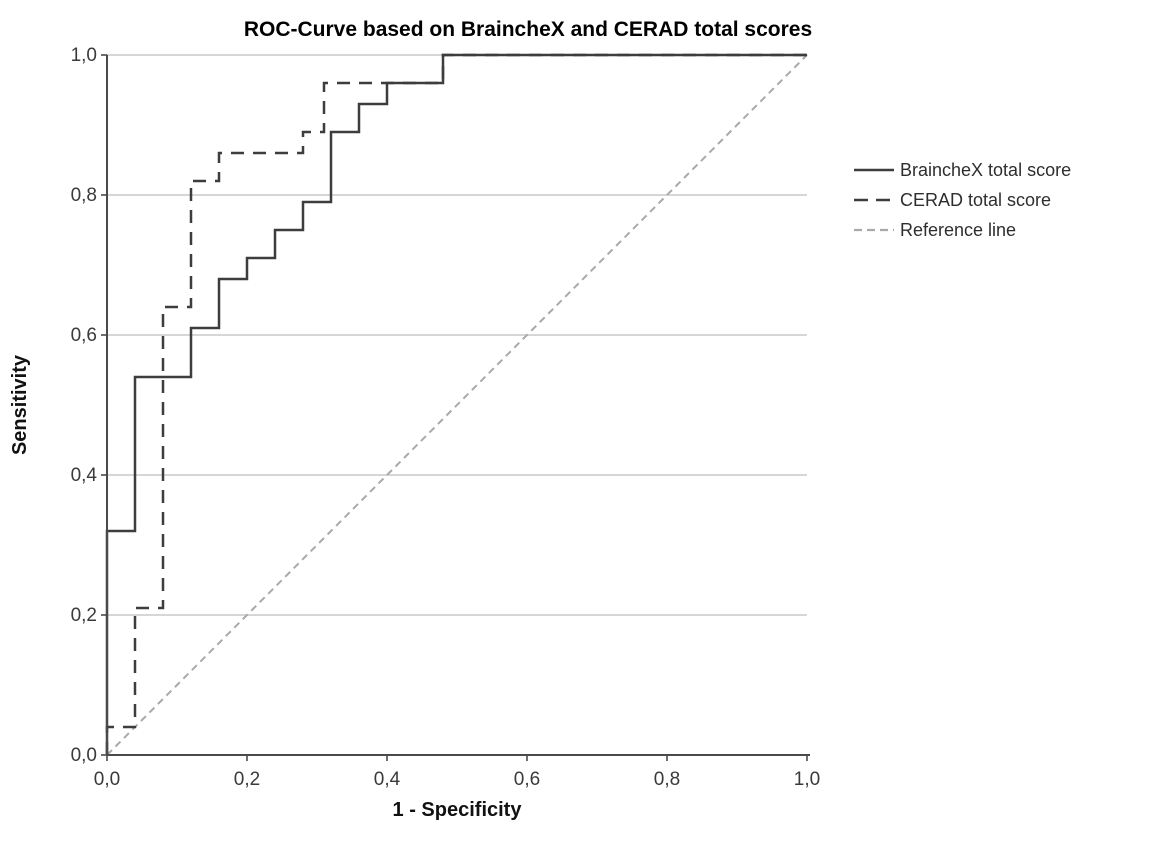  Describe the element at coordinates (958, 229) in the screenshot. I see `legend-label-reference: Reference line` at that location.